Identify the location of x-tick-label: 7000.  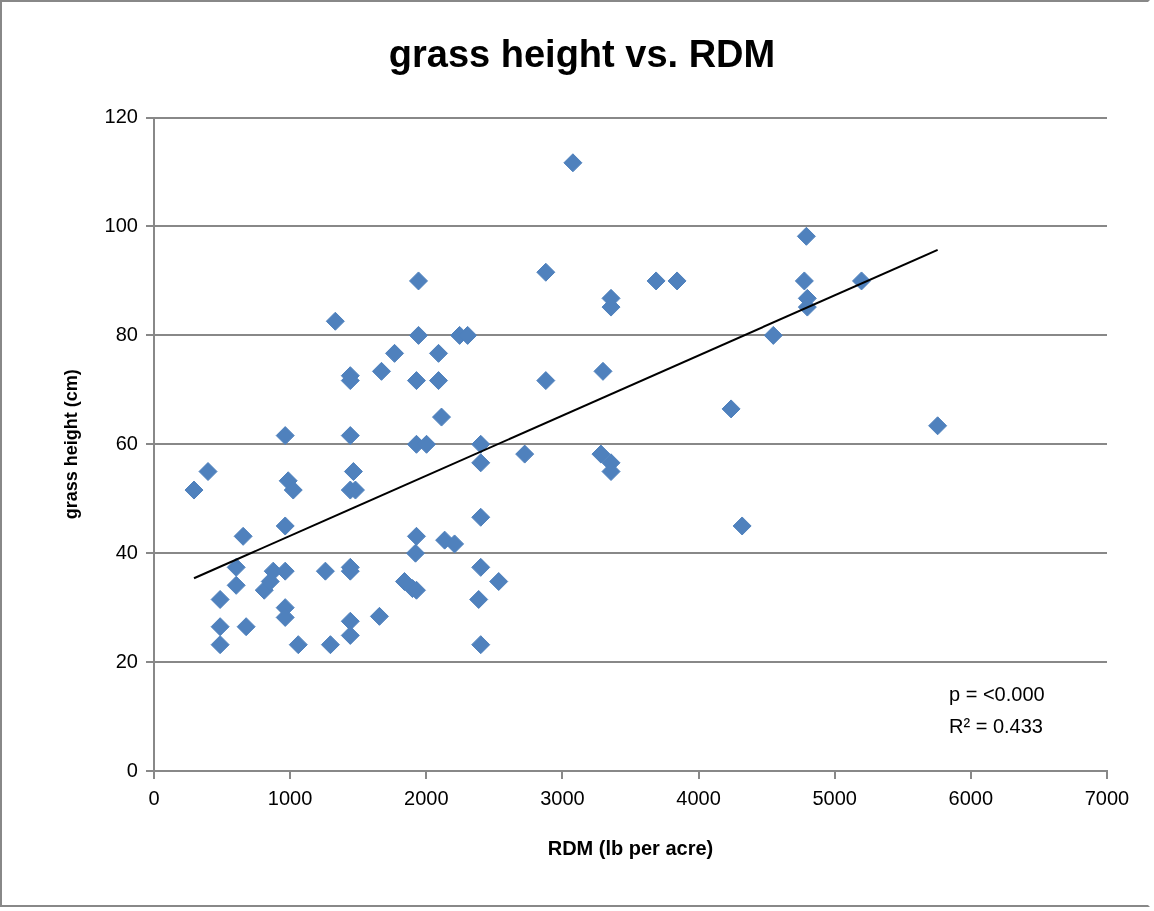
(1107, 797).